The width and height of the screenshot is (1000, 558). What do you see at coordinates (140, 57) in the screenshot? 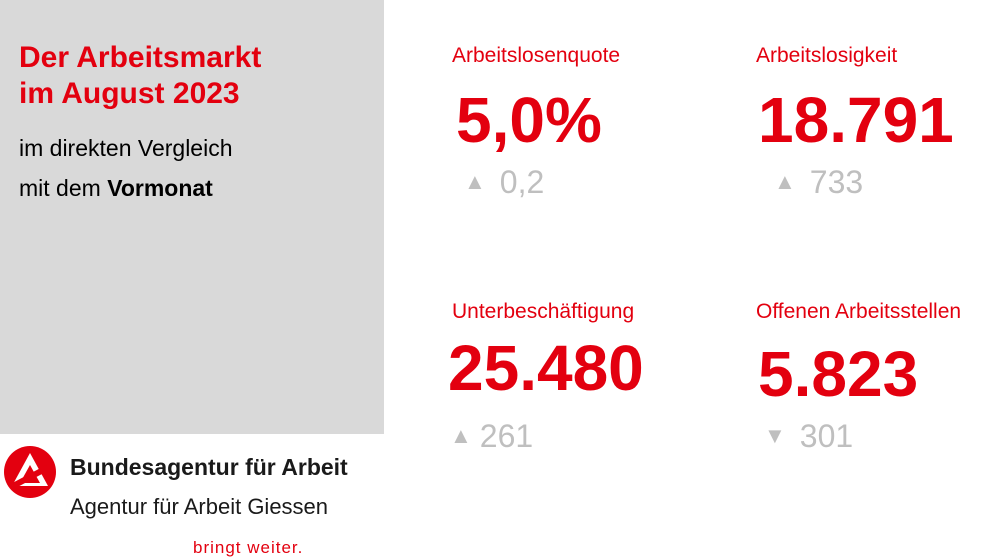
I see `title-line-1: Der Arbeitsmarkt` at bounding box center [140, 57].